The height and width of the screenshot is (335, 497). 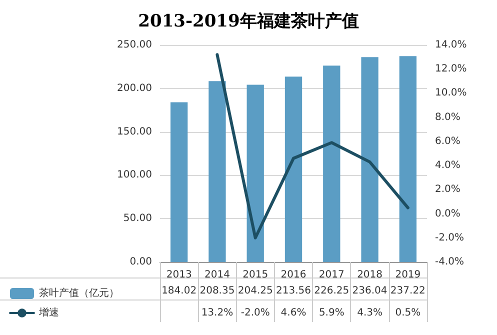 What do you see at coordinates (447, 117) in the screenshot?
I see `y2-tick-label: 8.0%` at bounding box center [447, 117].